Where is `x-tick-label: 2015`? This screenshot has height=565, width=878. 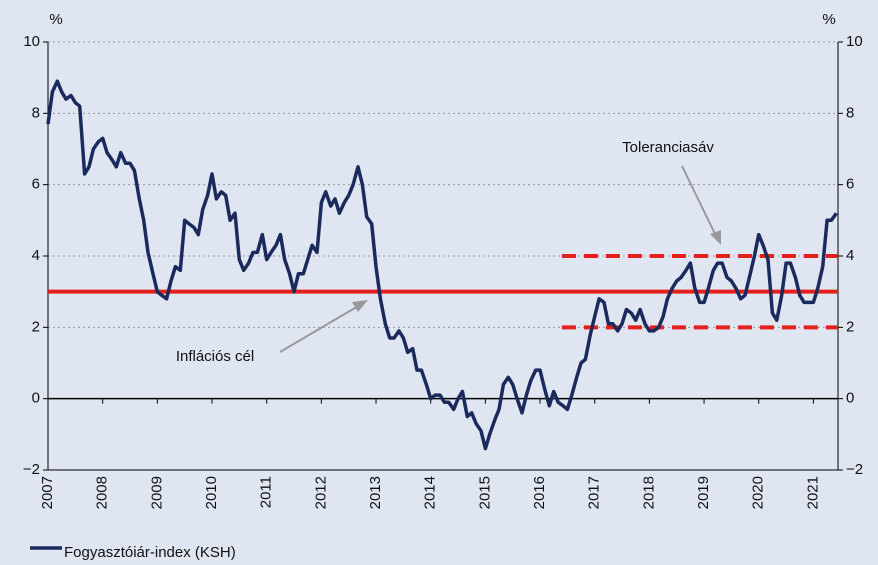
x-tick-label: 2015 is located at coordinates (484, 492).